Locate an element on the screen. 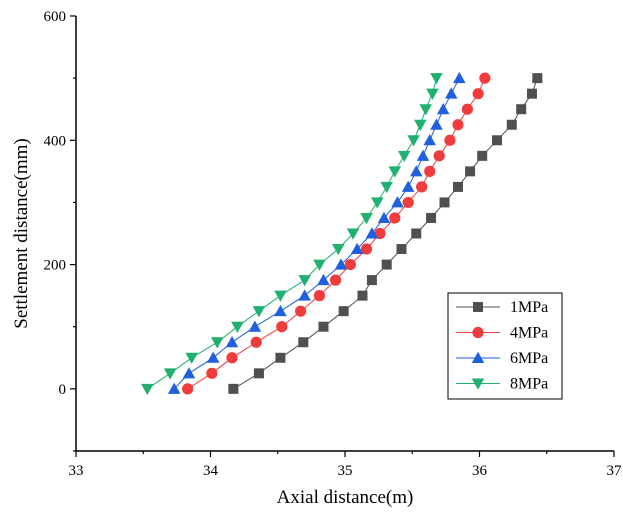 This screenshot has height=513, width=623. x-tick-label: 36 is located at coordinates (480, 471).